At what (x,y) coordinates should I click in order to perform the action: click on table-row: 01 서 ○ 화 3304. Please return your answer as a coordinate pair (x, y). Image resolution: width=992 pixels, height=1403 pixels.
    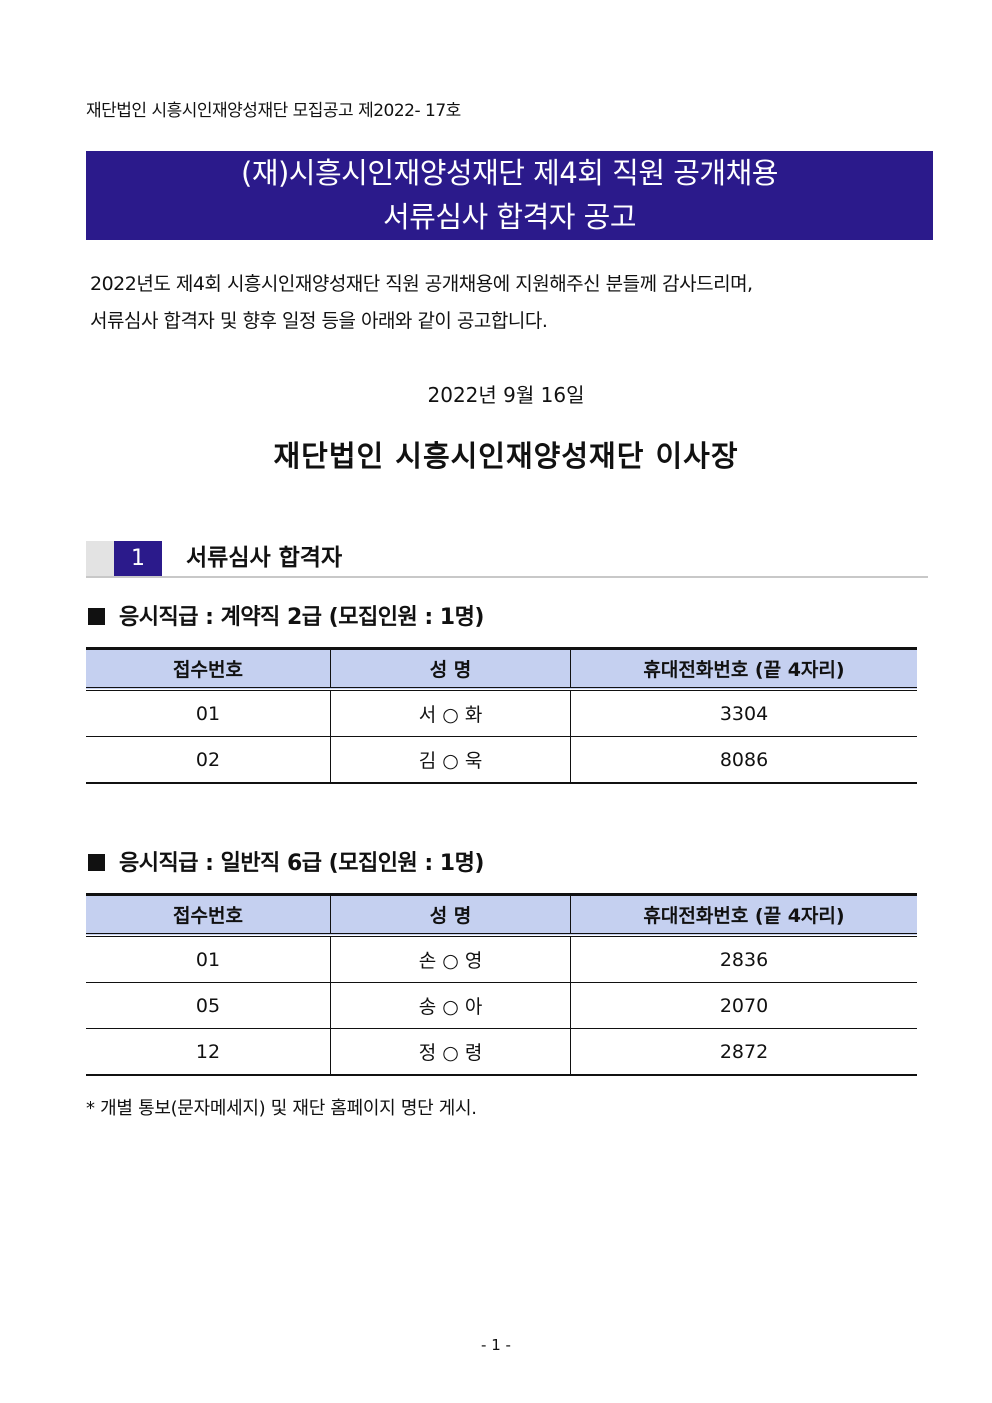
    Looking at the image, I should click on (501, 713).